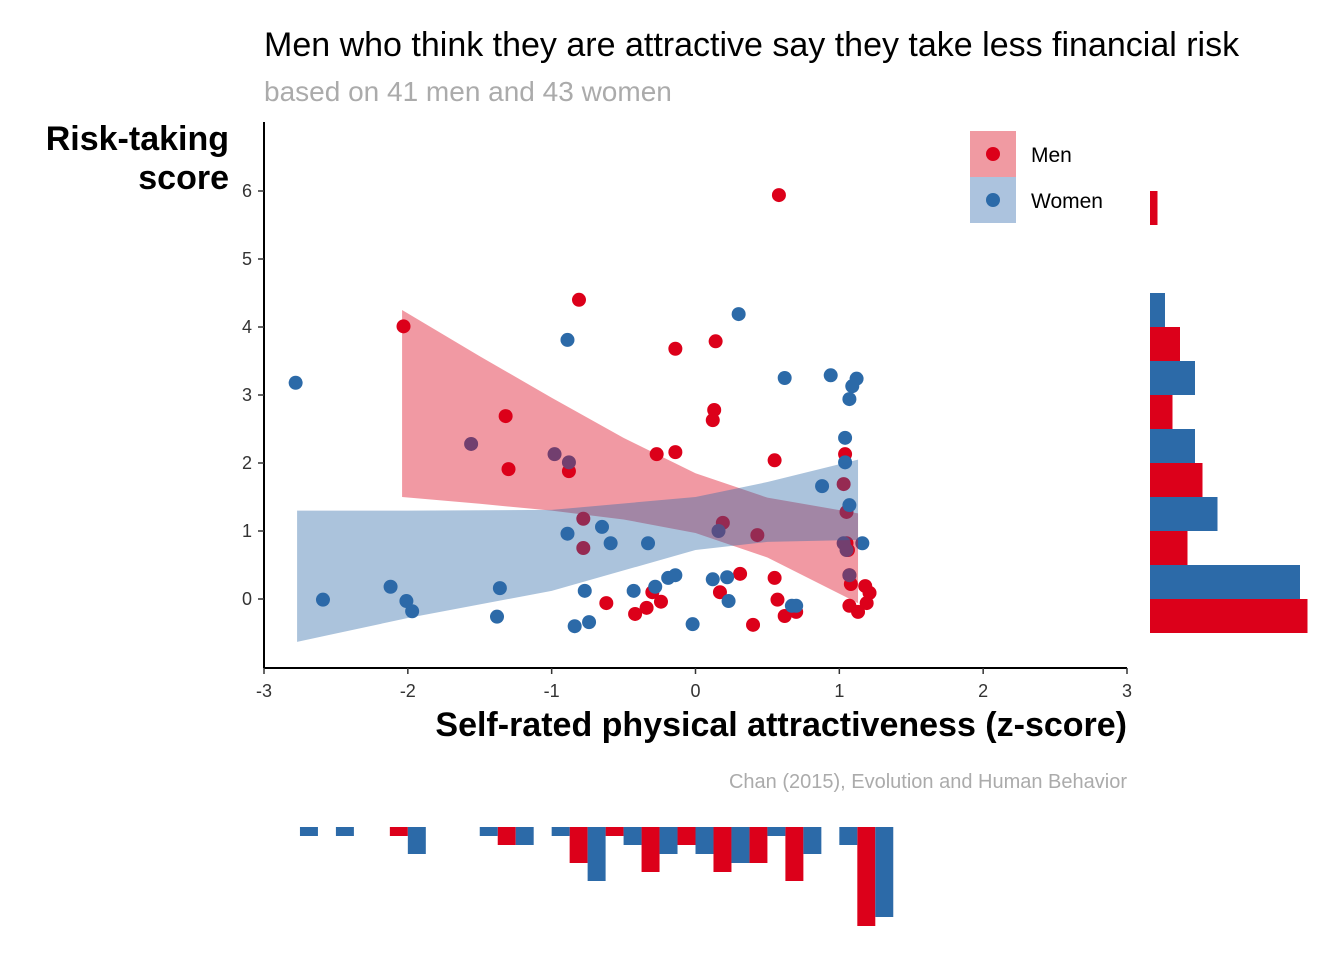 The height and width of the screenshot is (960, 1344). Describe the element at coordinates (247, 395) in the screenshot. I see `y-tick-label: 3` at that location.